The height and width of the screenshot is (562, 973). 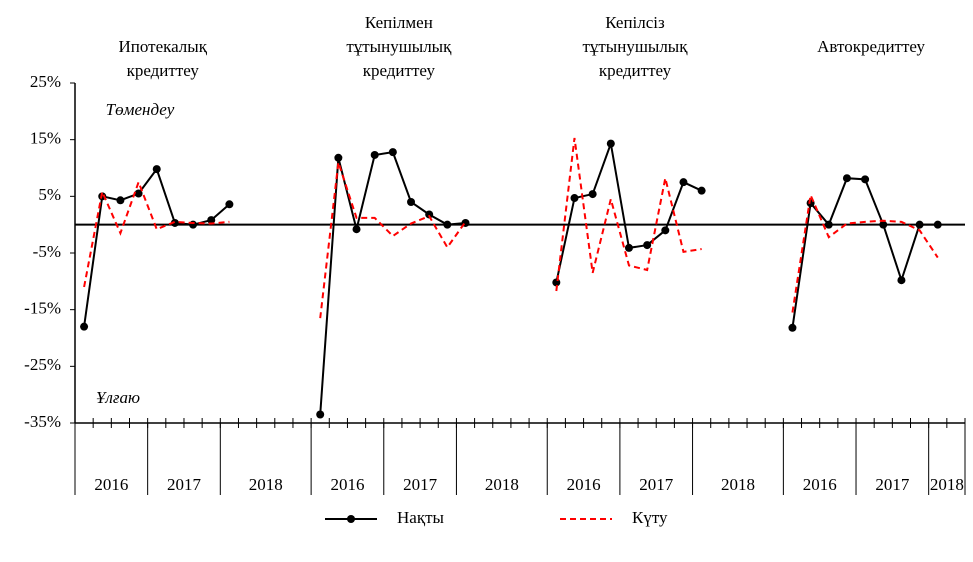 I want to click on y-tick-label: -25%, so click(x=42, y=364).